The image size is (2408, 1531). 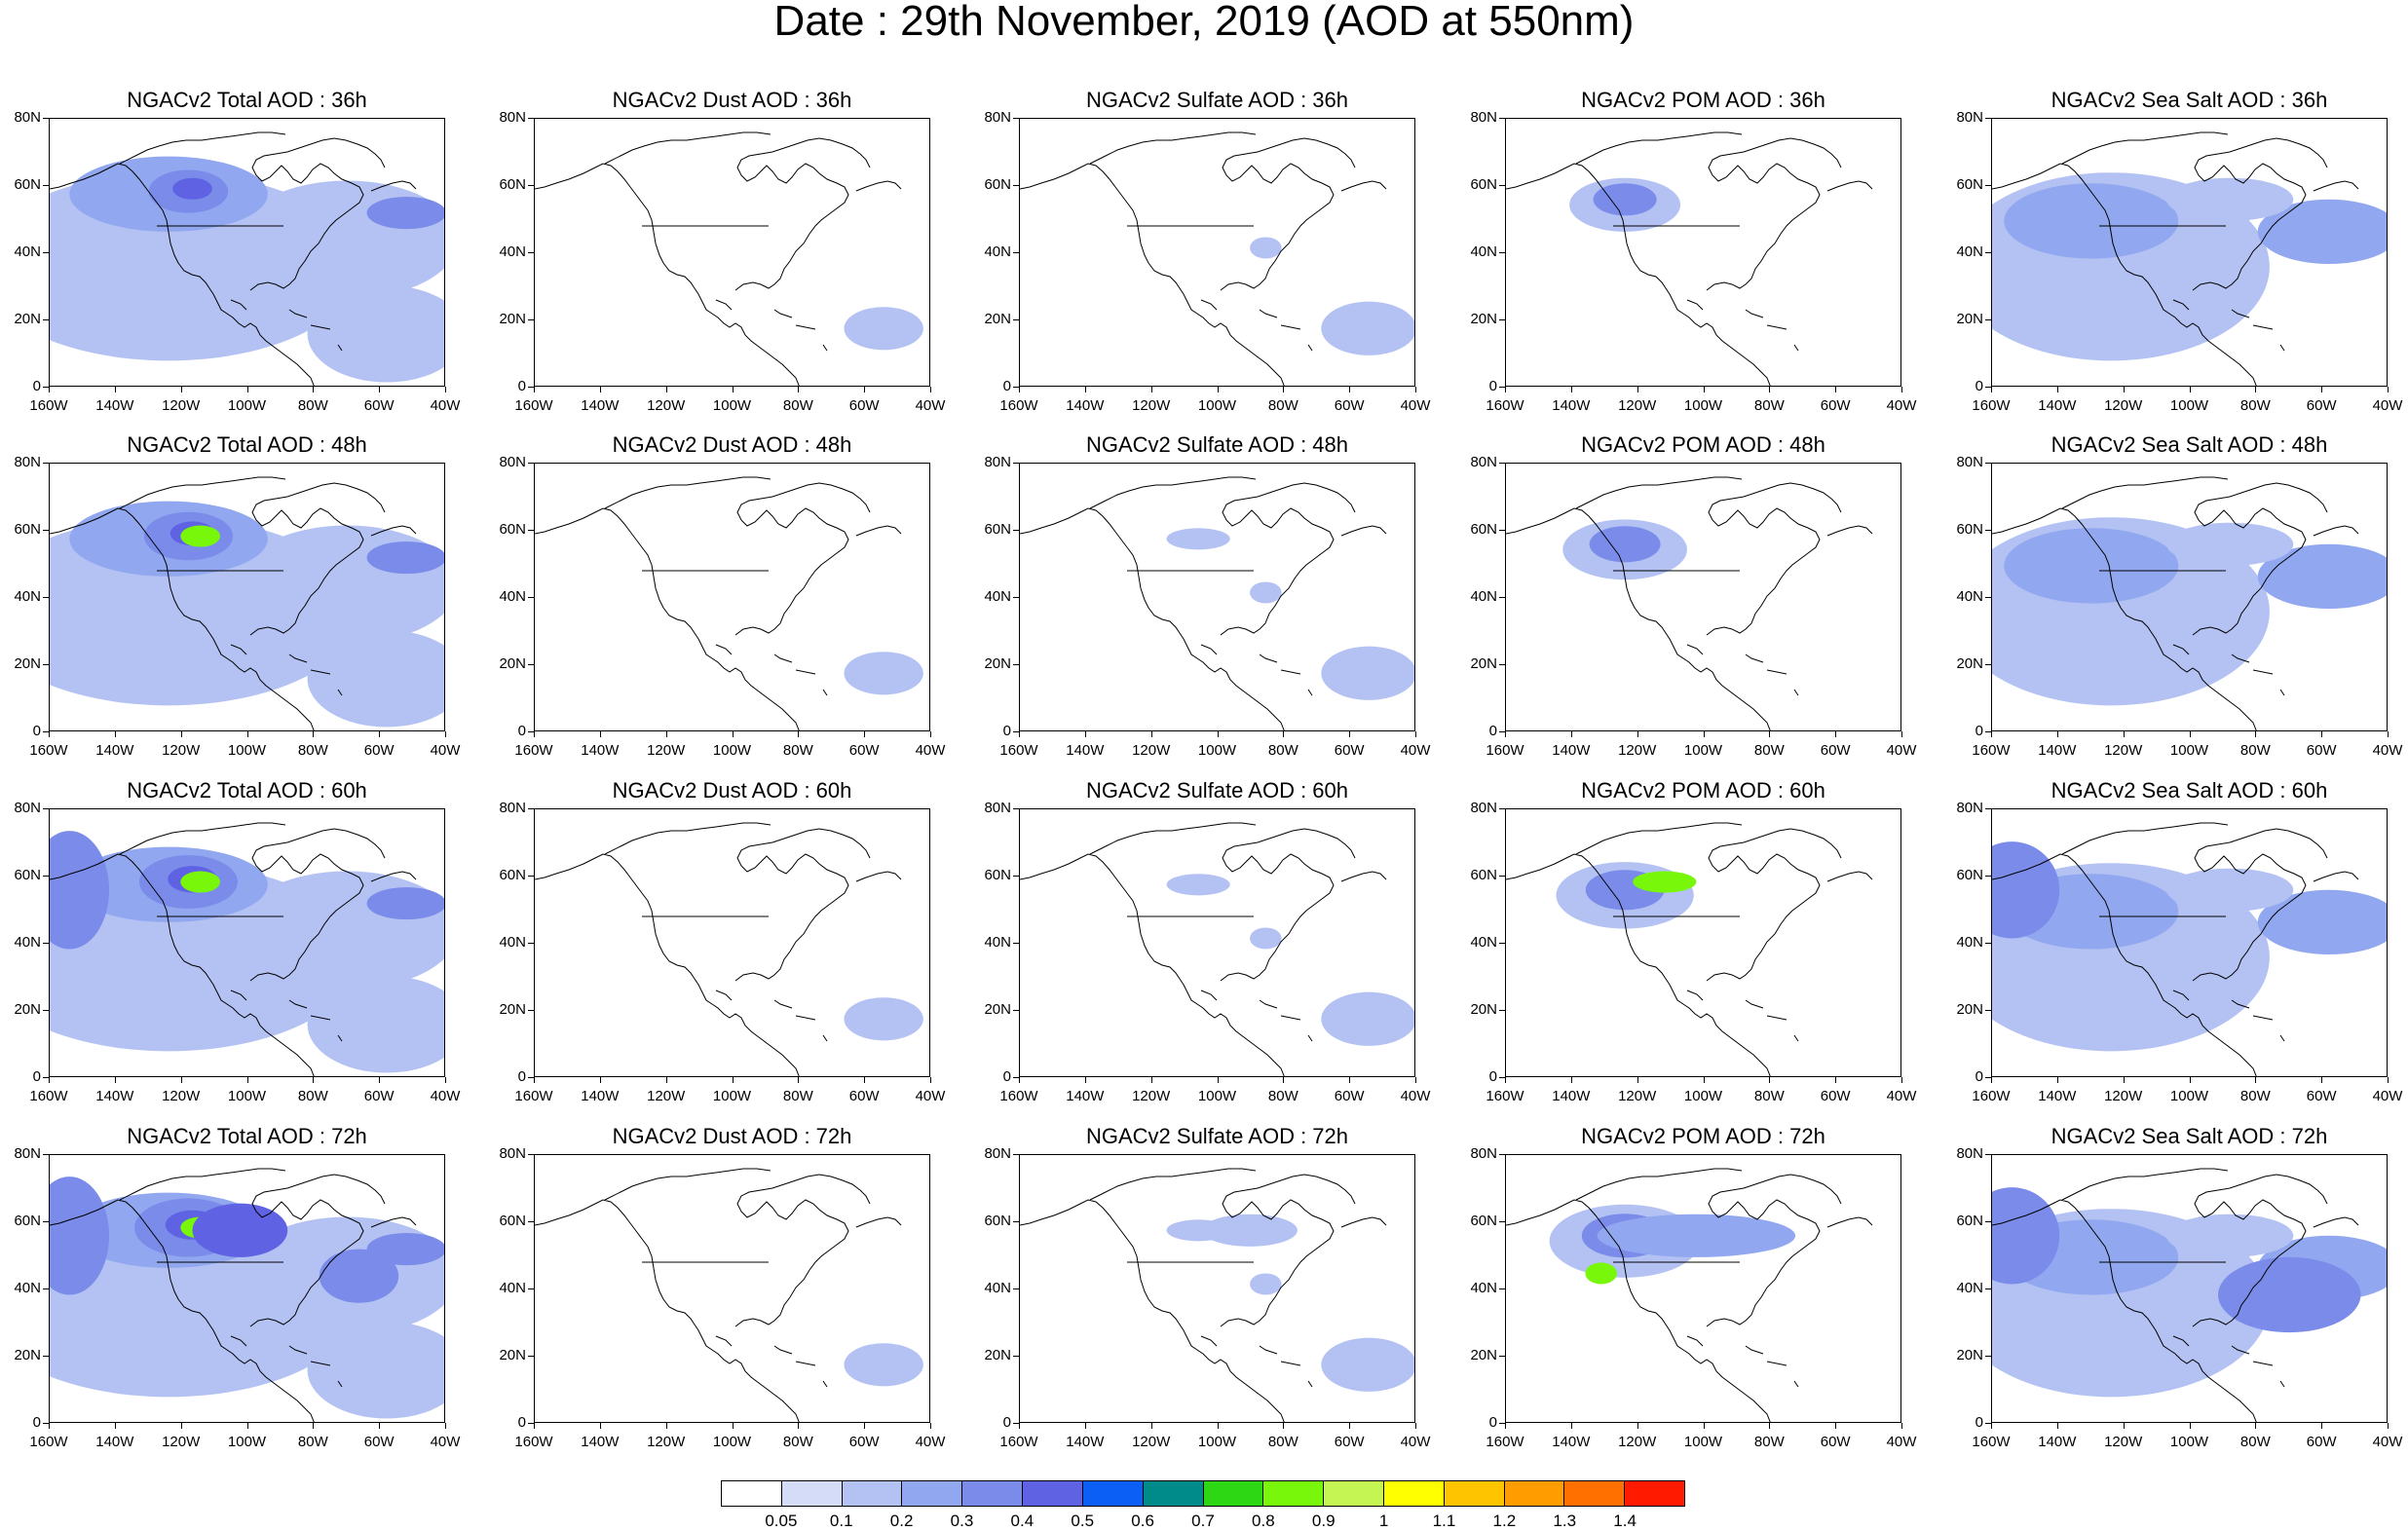 I want to click on panel-title: NGACv2 Dust AOD : 72h, so click(x=732, y=1136).